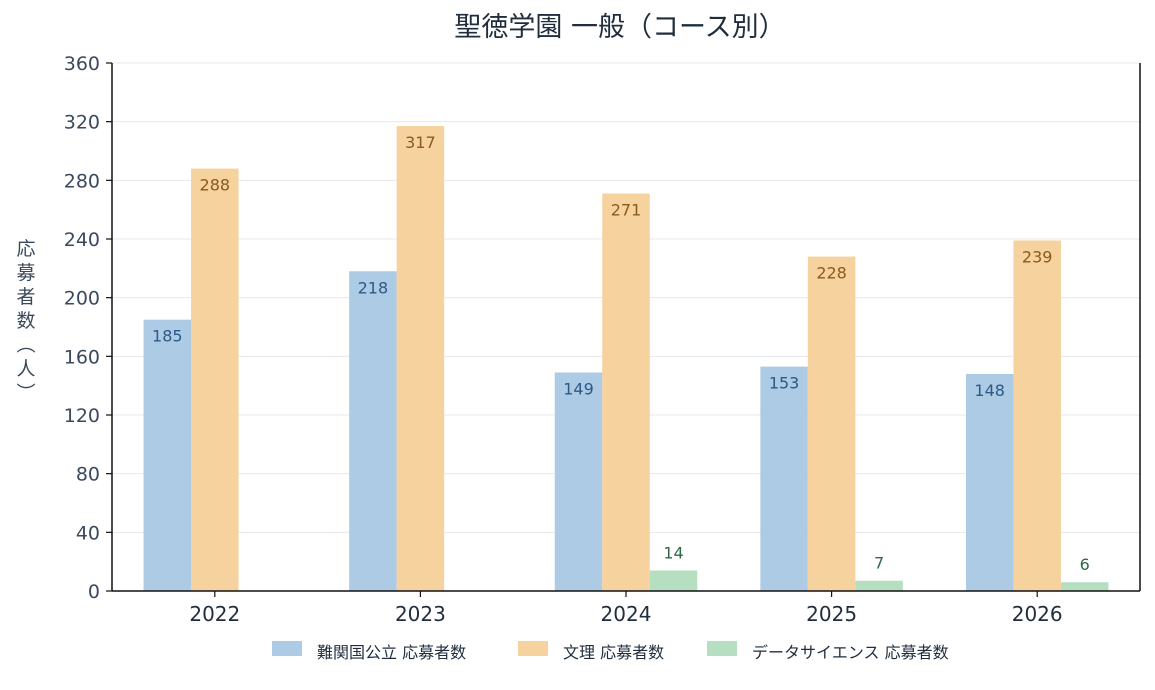 This screenshot has height=690, width=1155. What do you see at coordinates (25, 369) in the screenshot?
I see `y-axis-label-char: 人` at bounding box center [25, 369].